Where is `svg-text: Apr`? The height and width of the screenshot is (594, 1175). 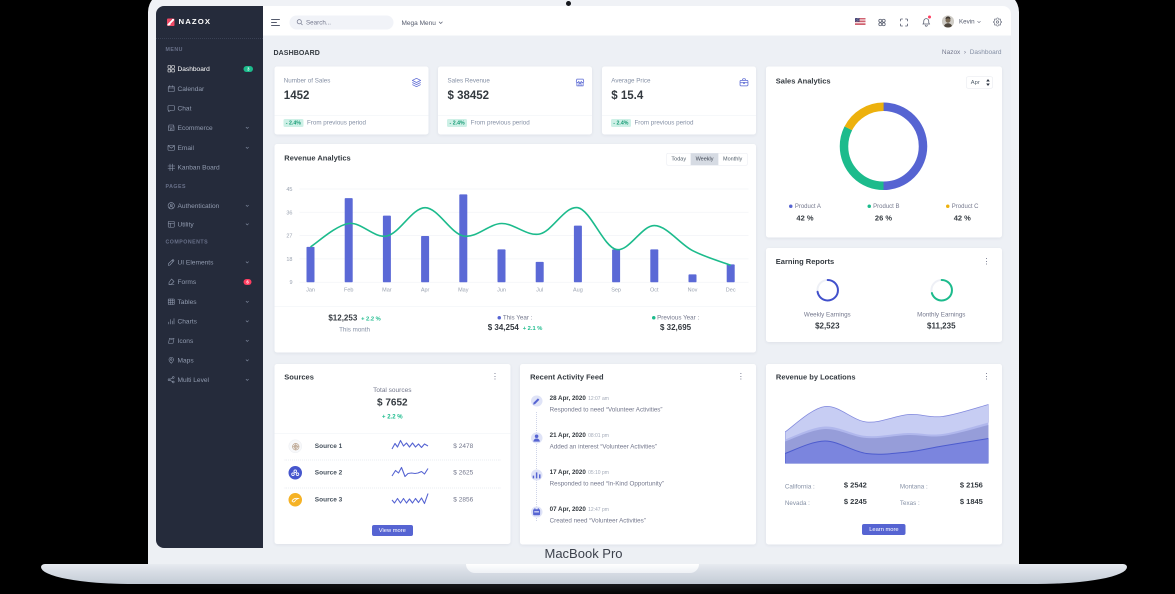
svg-text: Apr is located at coordinates (424, 290).